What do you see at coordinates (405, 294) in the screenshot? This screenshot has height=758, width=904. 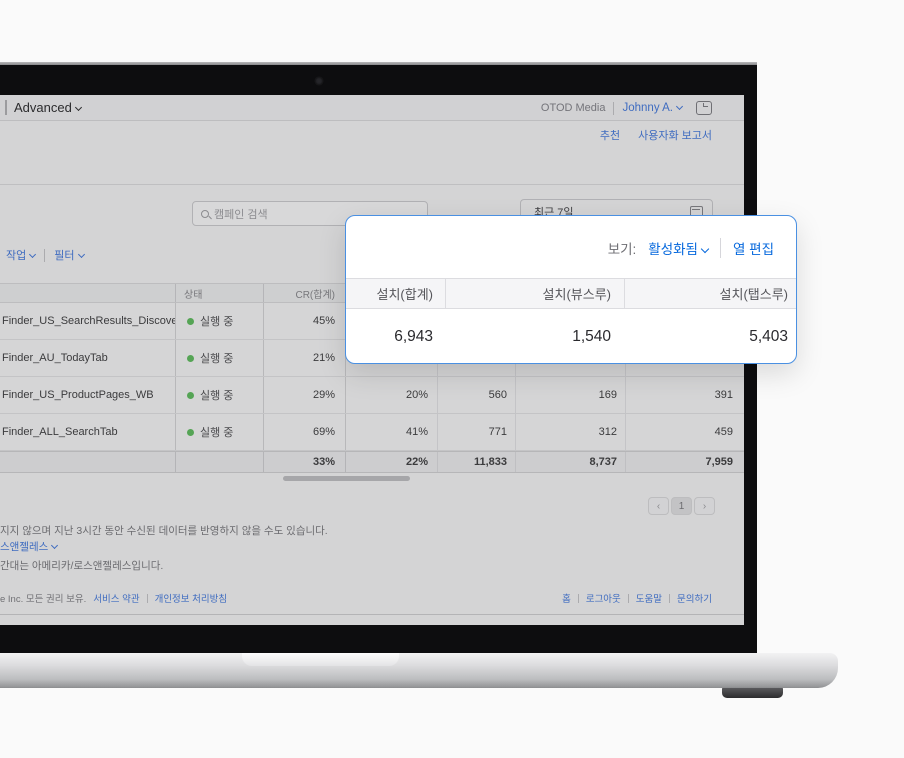 I see `column-installs-total: 설치(합계)` at bounding box center [405, 294].